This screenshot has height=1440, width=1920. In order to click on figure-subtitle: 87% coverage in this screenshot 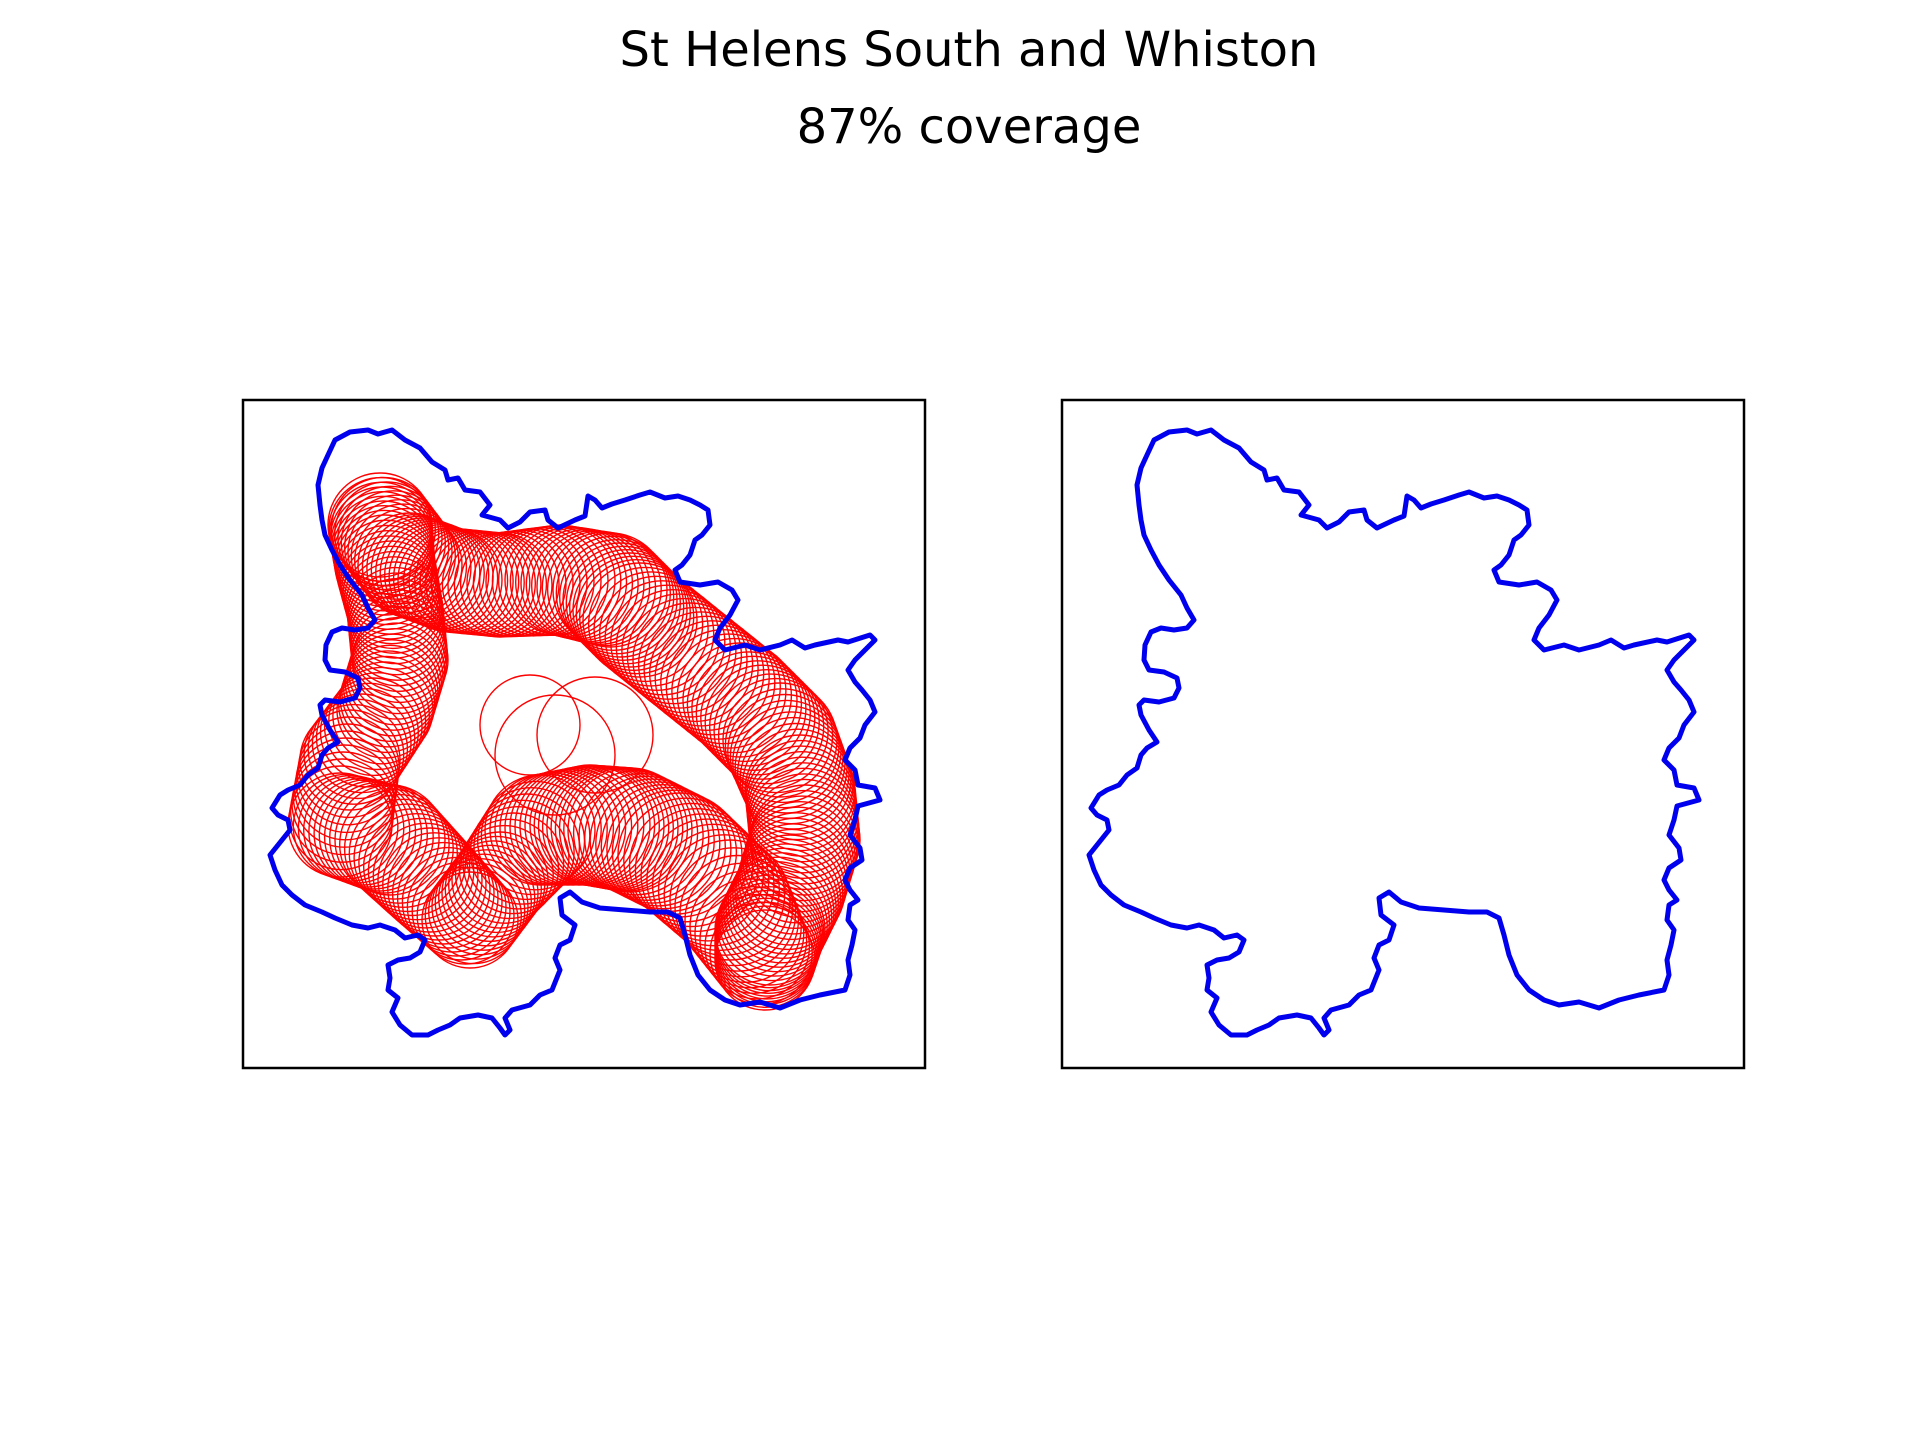, I will do `click(969, 127)`.